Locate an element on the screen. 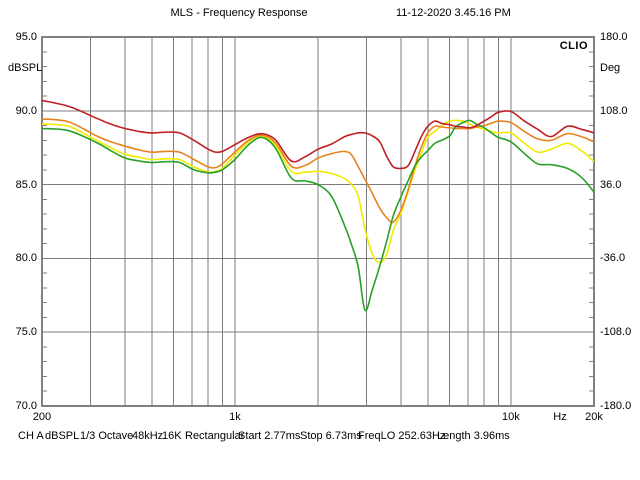  y-tick-label-right: 180.0 is located at coordinates (614, 37).